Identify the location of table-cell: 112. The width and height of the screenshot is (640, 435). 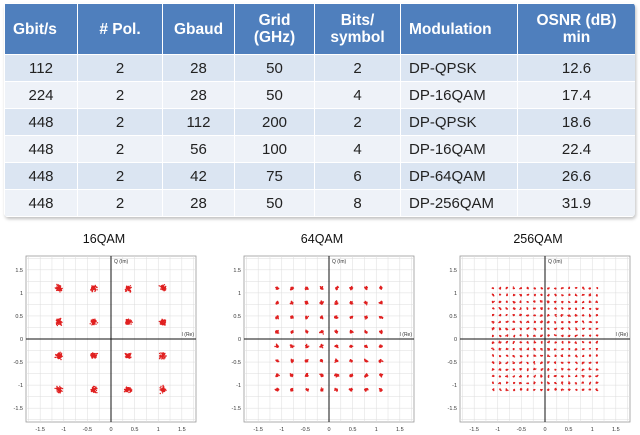
(198, 122).